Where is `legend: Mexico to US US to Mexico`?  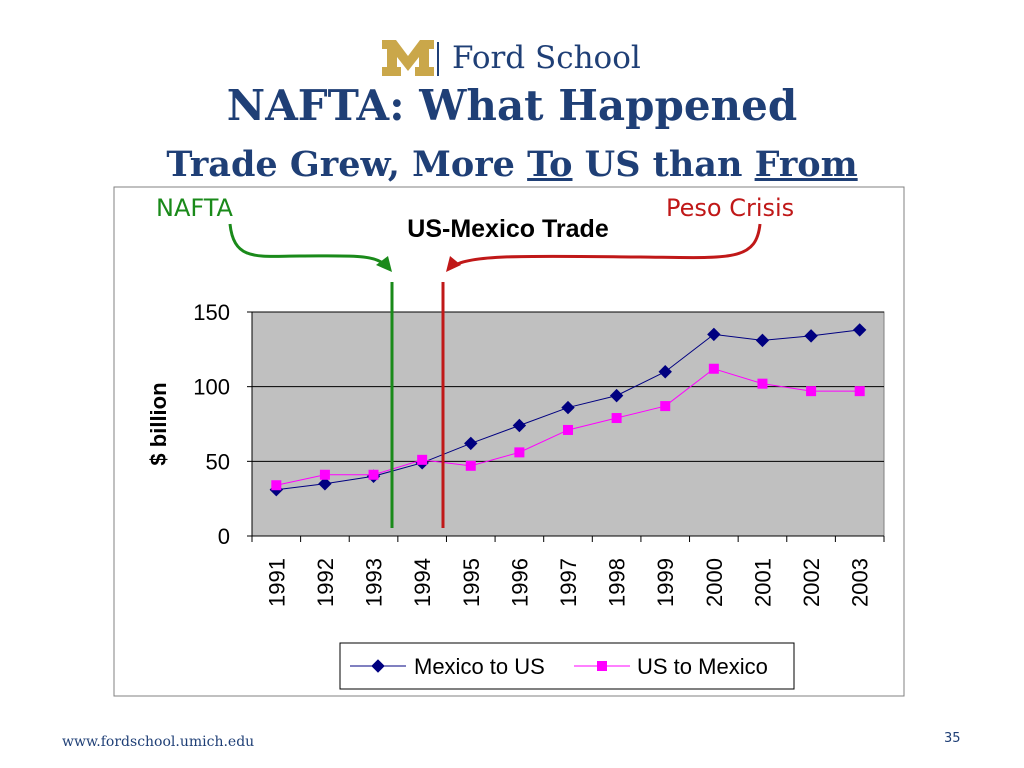
legend: Mexico to US US to Mexico is located at coordinates (567, 666).